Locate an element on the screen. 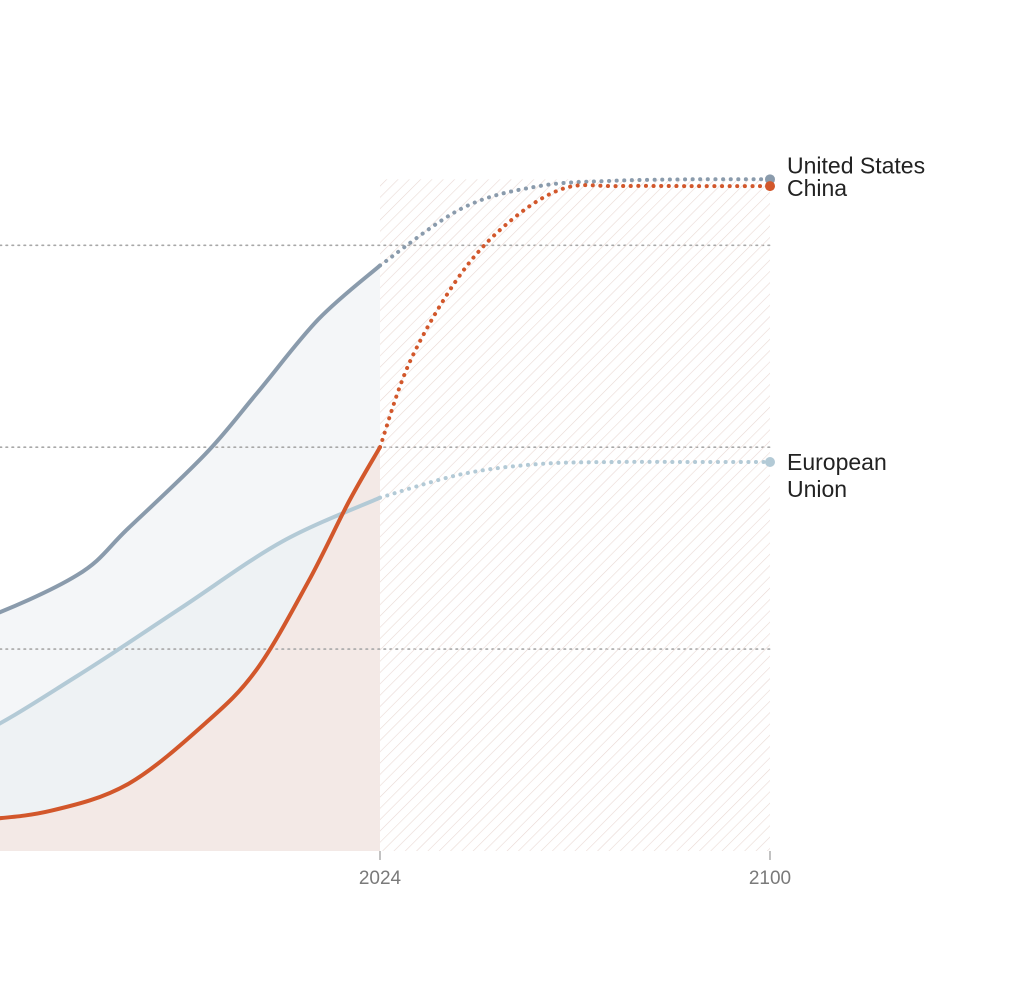  x-tick-label: 2024 is located at coordinates (380, 878).